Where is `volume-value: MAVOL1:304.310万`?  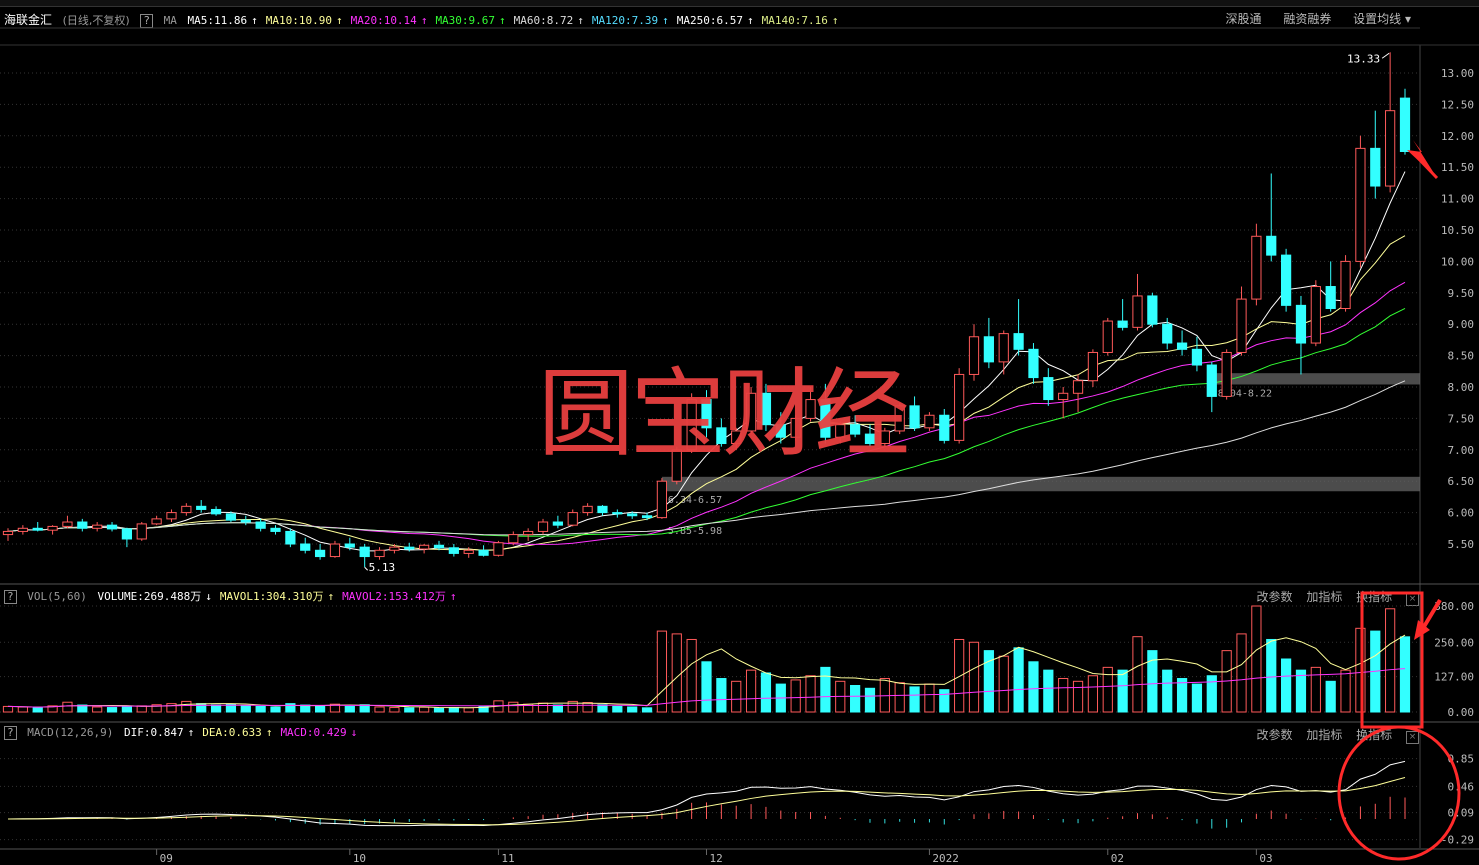 volume-value: MAVOL1:304.310万 is located at coordinates (271, 596).